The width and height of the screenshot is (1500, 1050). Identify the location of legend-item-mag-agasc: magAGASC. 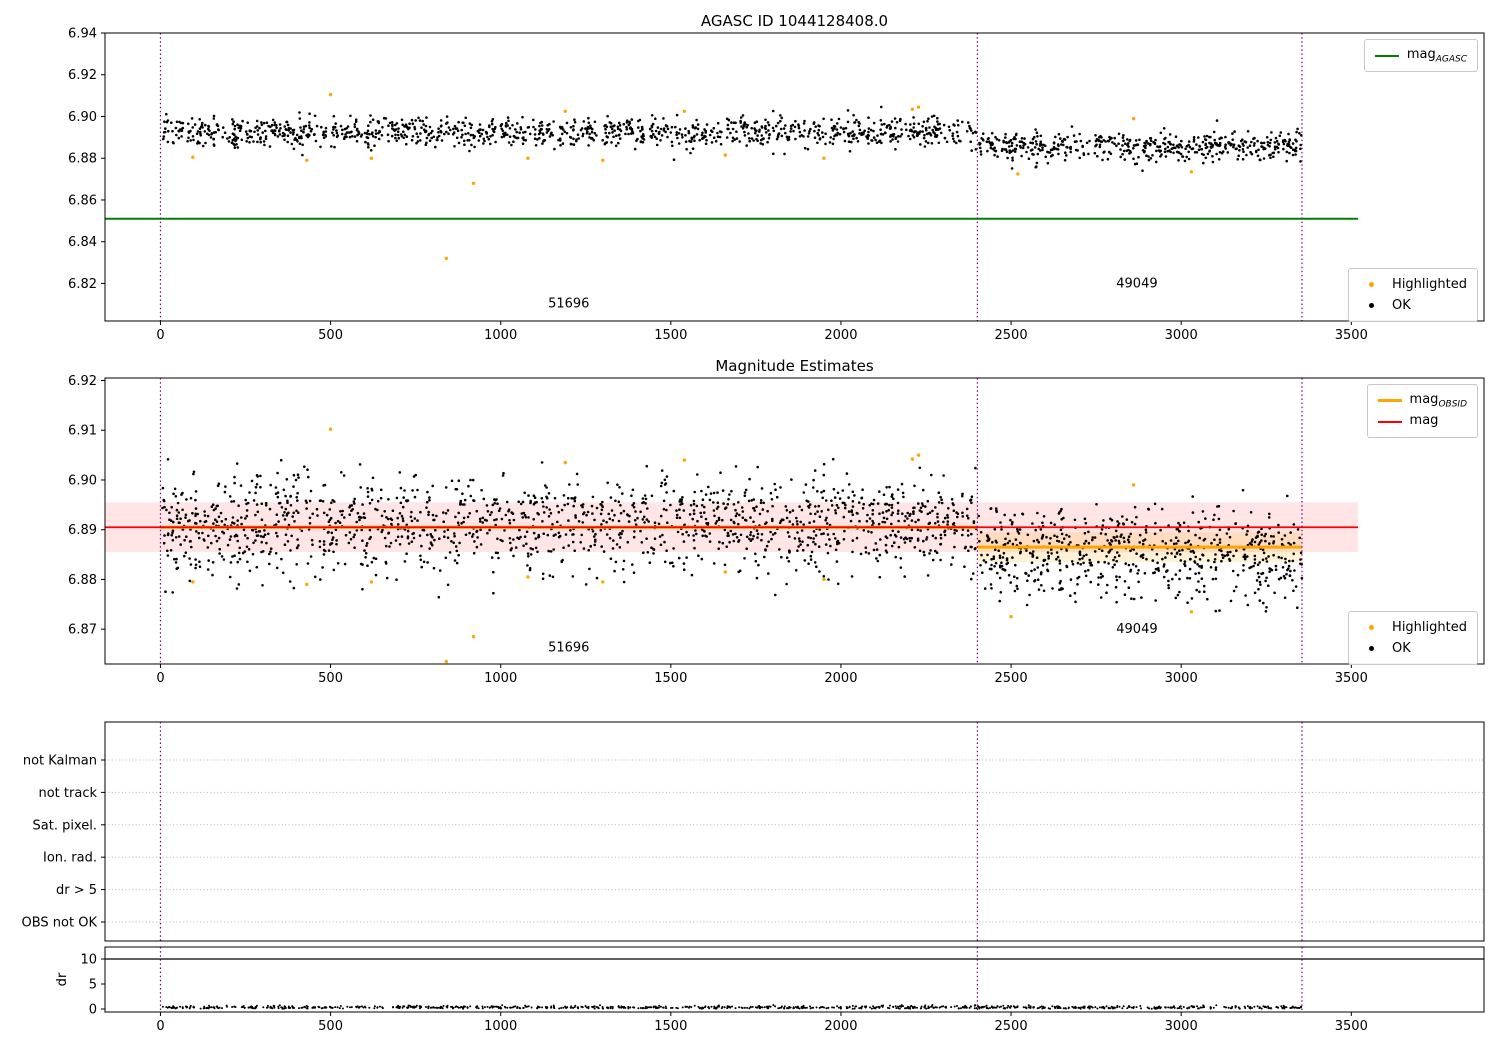
(1420, 55).